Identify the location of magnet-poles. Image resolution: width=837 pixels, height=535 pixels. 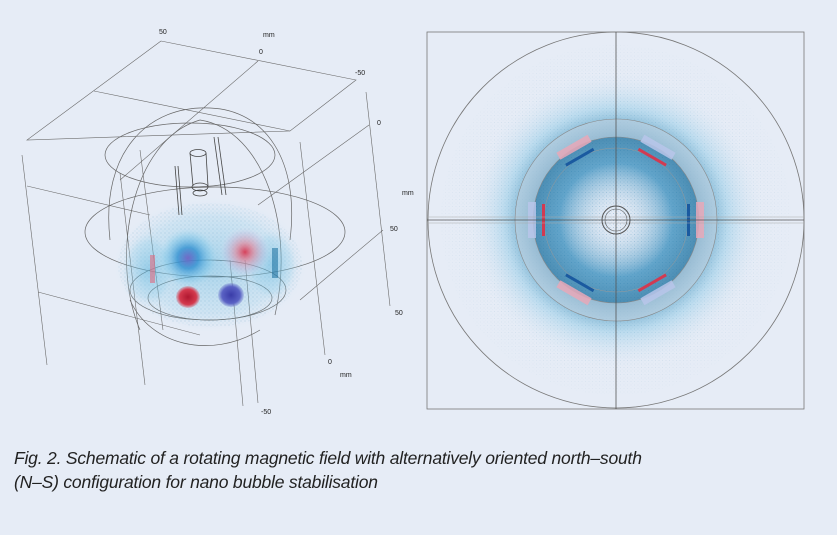
(214, 267).